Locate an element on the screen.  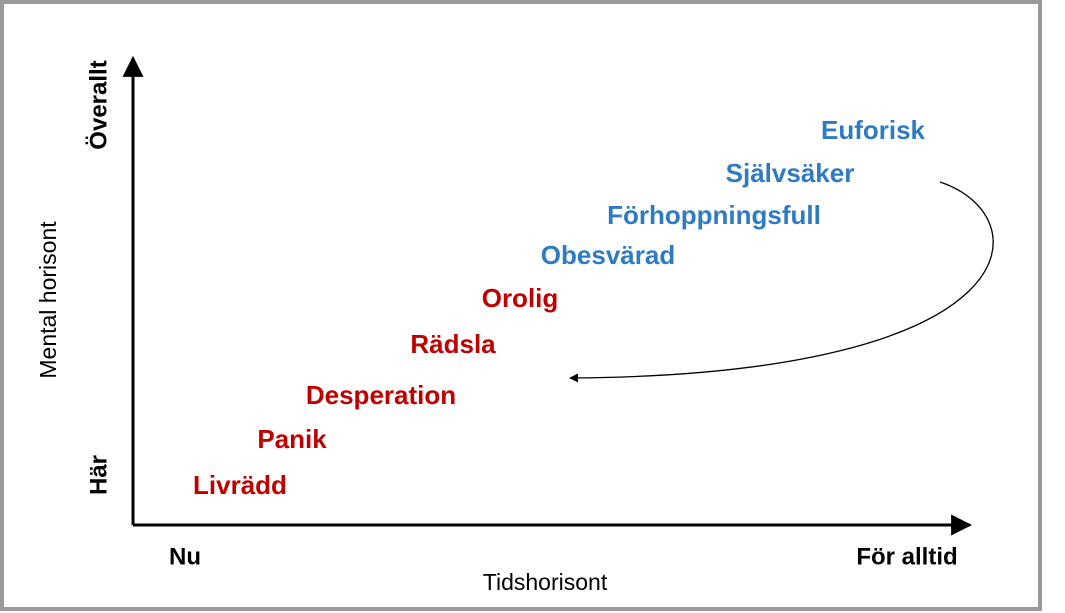
term: Euforisk is located at coordinates (873, 130).